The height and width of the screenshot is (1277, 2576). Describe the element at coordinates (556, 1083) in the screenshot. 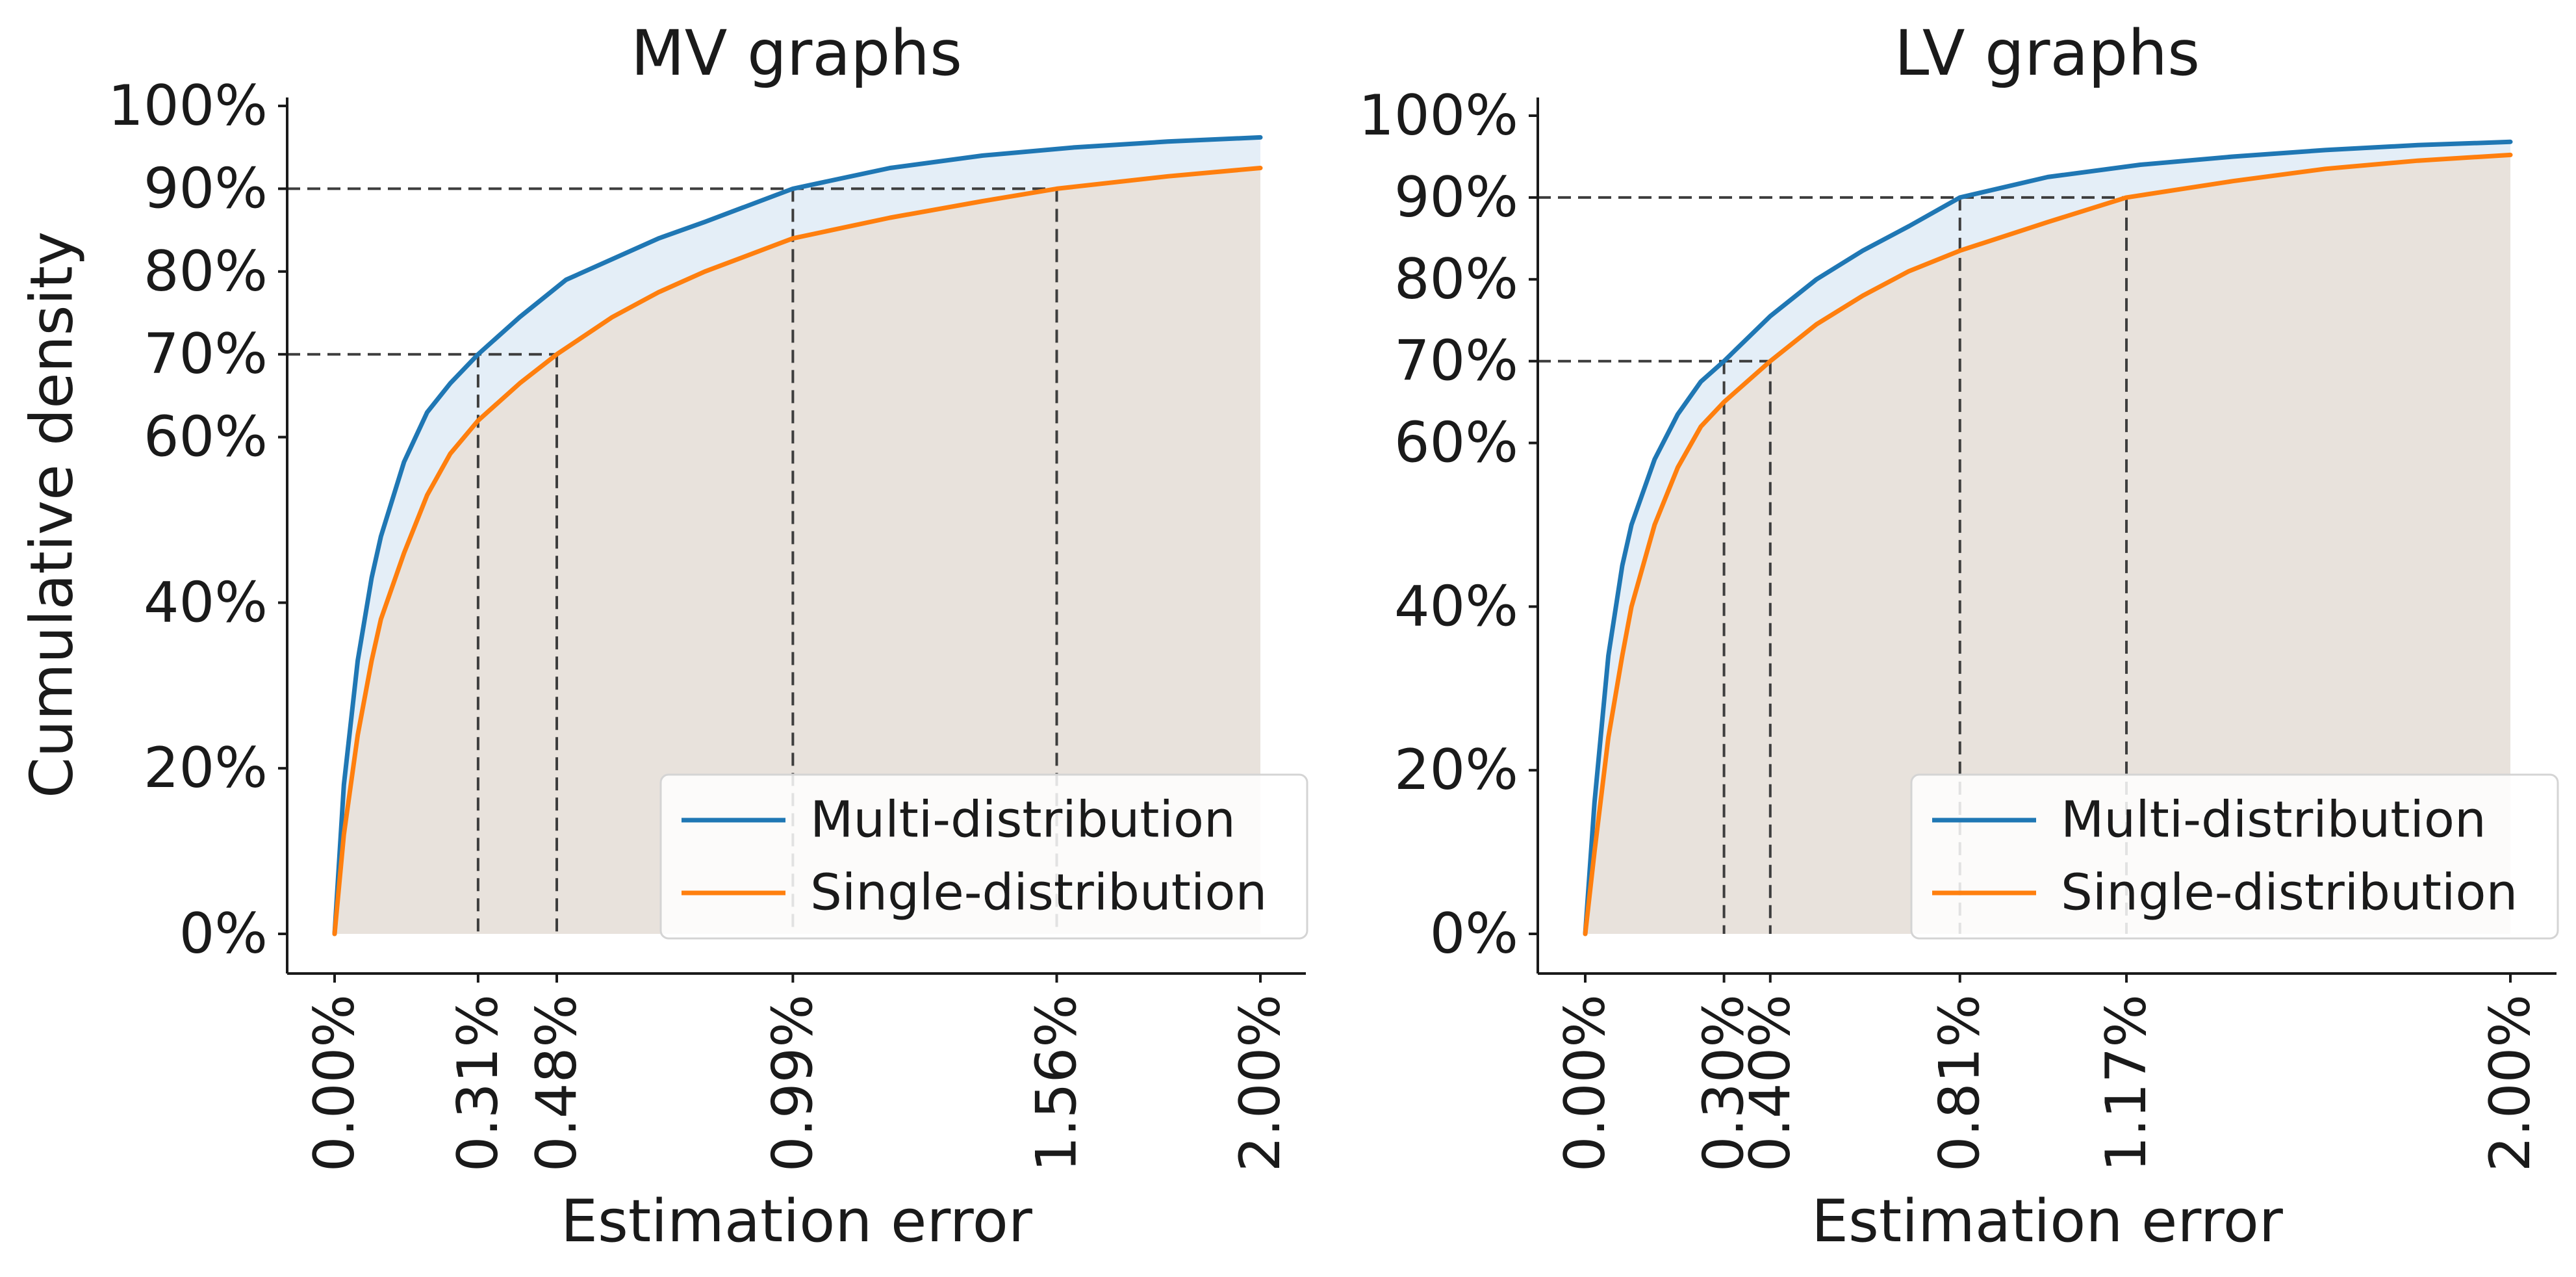

I see `x-tick-label: 0.48%` at that location.